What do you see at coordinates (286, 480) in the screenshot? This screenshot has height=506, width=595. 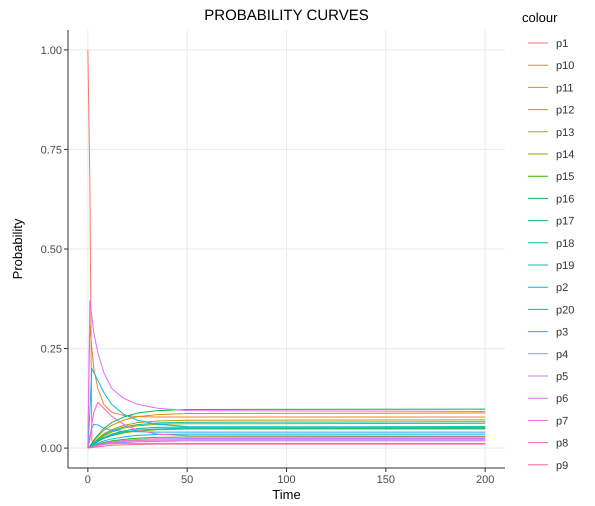 I see `x-tick-label: 100` at bounding box center [286, 480].